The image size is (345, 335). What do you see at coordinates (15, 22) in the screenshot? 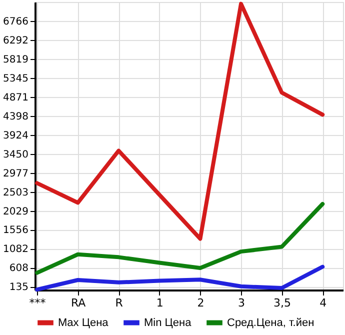
I see `y-tick-label: 6766` at bounding box center [15, 22].